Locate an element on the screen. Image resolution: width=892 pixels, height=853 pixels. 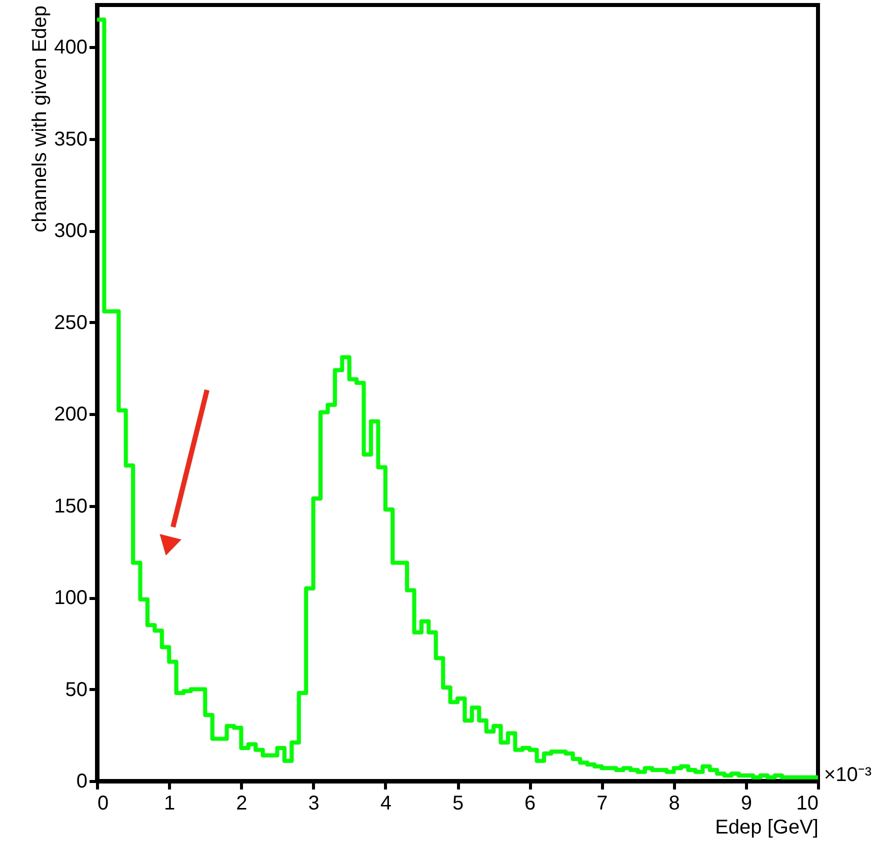
x-axis-title: Edep [GeV] is located at coordinates (766, 827).